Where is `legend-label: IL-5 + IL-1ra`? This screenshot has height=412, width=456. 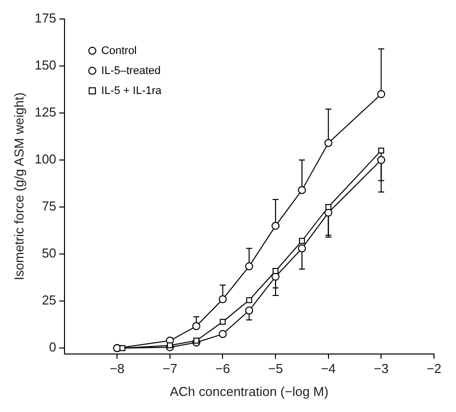
legend-label: IL-5 + IL-1ra is located at coordinates (131, 90).